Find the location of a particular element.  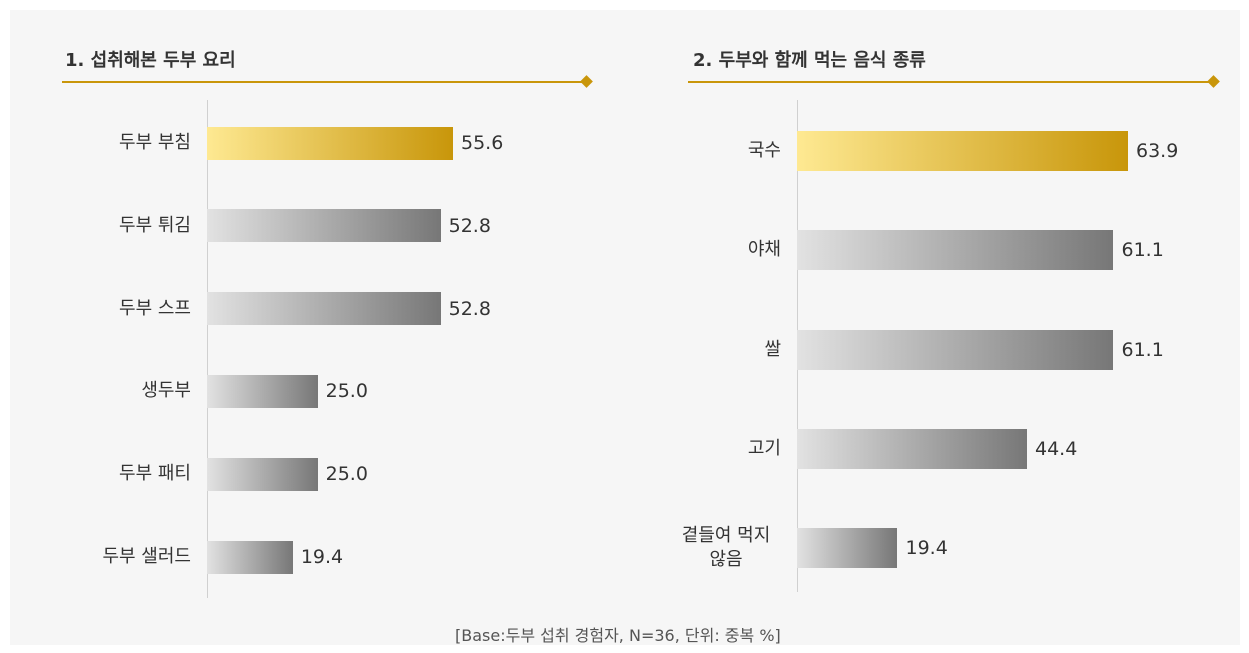

category-label: 두부 패티 is located at coordinates (155, 474).